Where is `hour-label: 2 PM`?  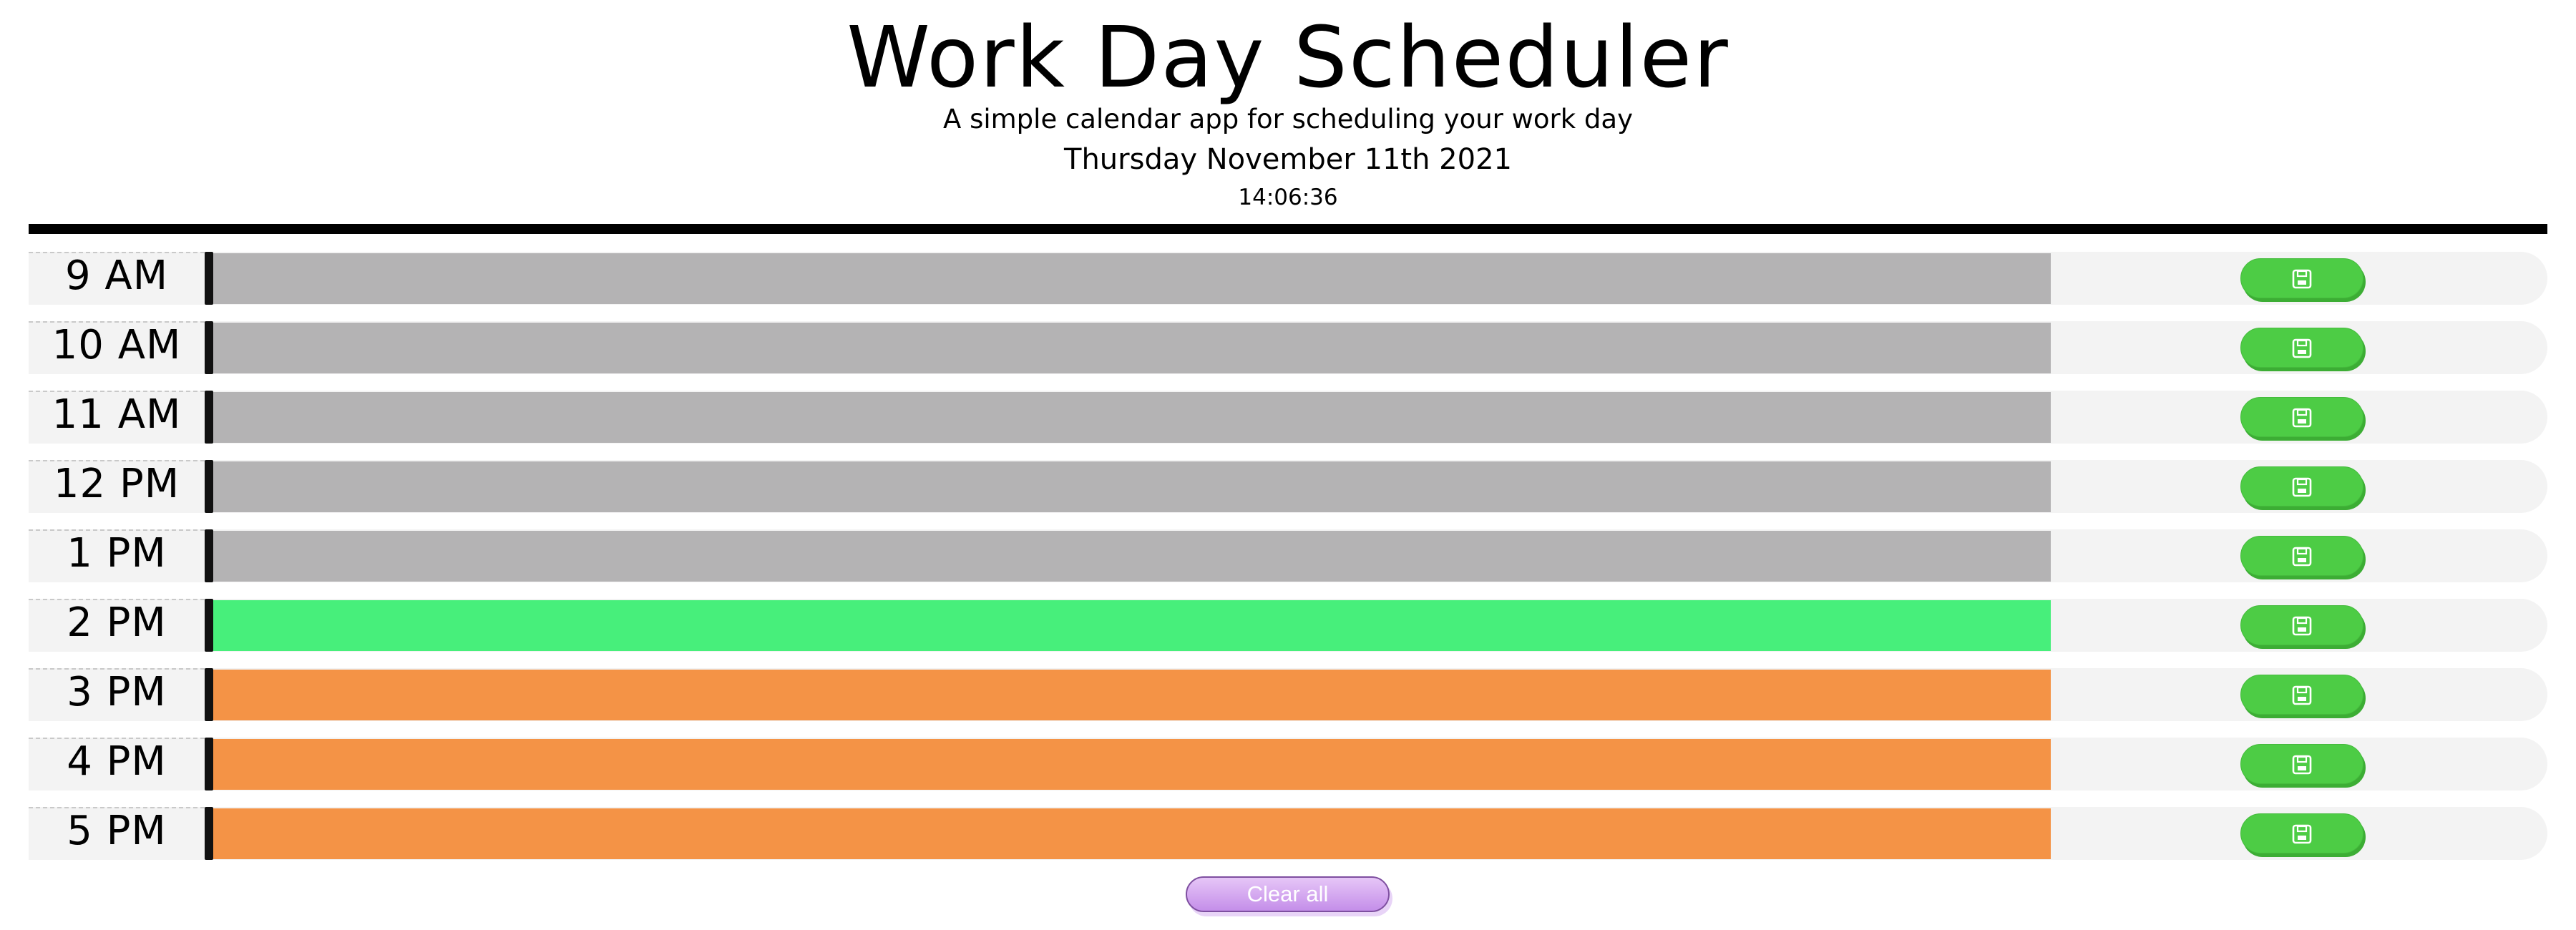
hour-label: 2 PM is located at coordinates (117, 625).